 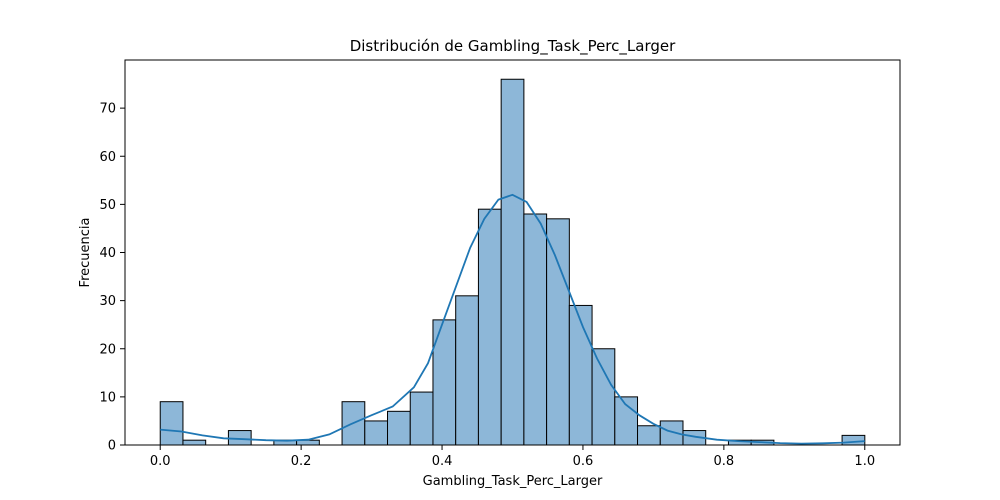 What do you see at coordinates (864, 461) in the screenshot?
I see `x-tick-label: 1.0` at bounding box center [864, 461].